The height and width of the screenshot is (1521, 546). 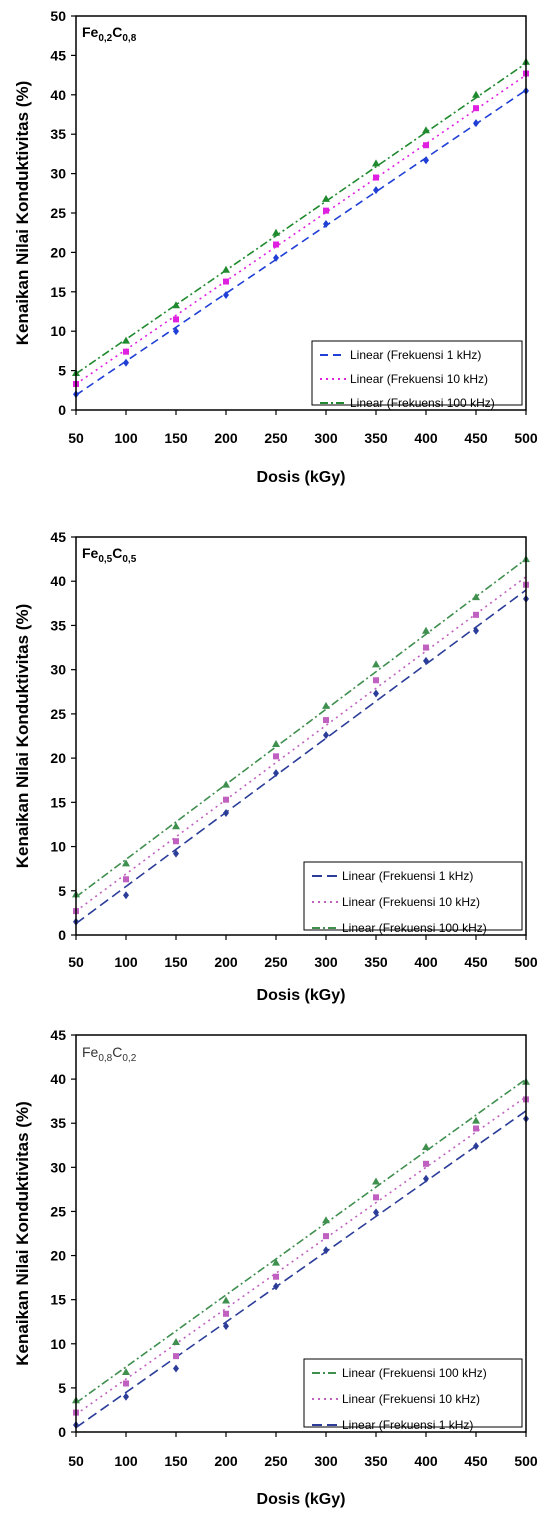 I want to click on x-axis-label: Dosis (kGy), so click(x=301, y=1499).